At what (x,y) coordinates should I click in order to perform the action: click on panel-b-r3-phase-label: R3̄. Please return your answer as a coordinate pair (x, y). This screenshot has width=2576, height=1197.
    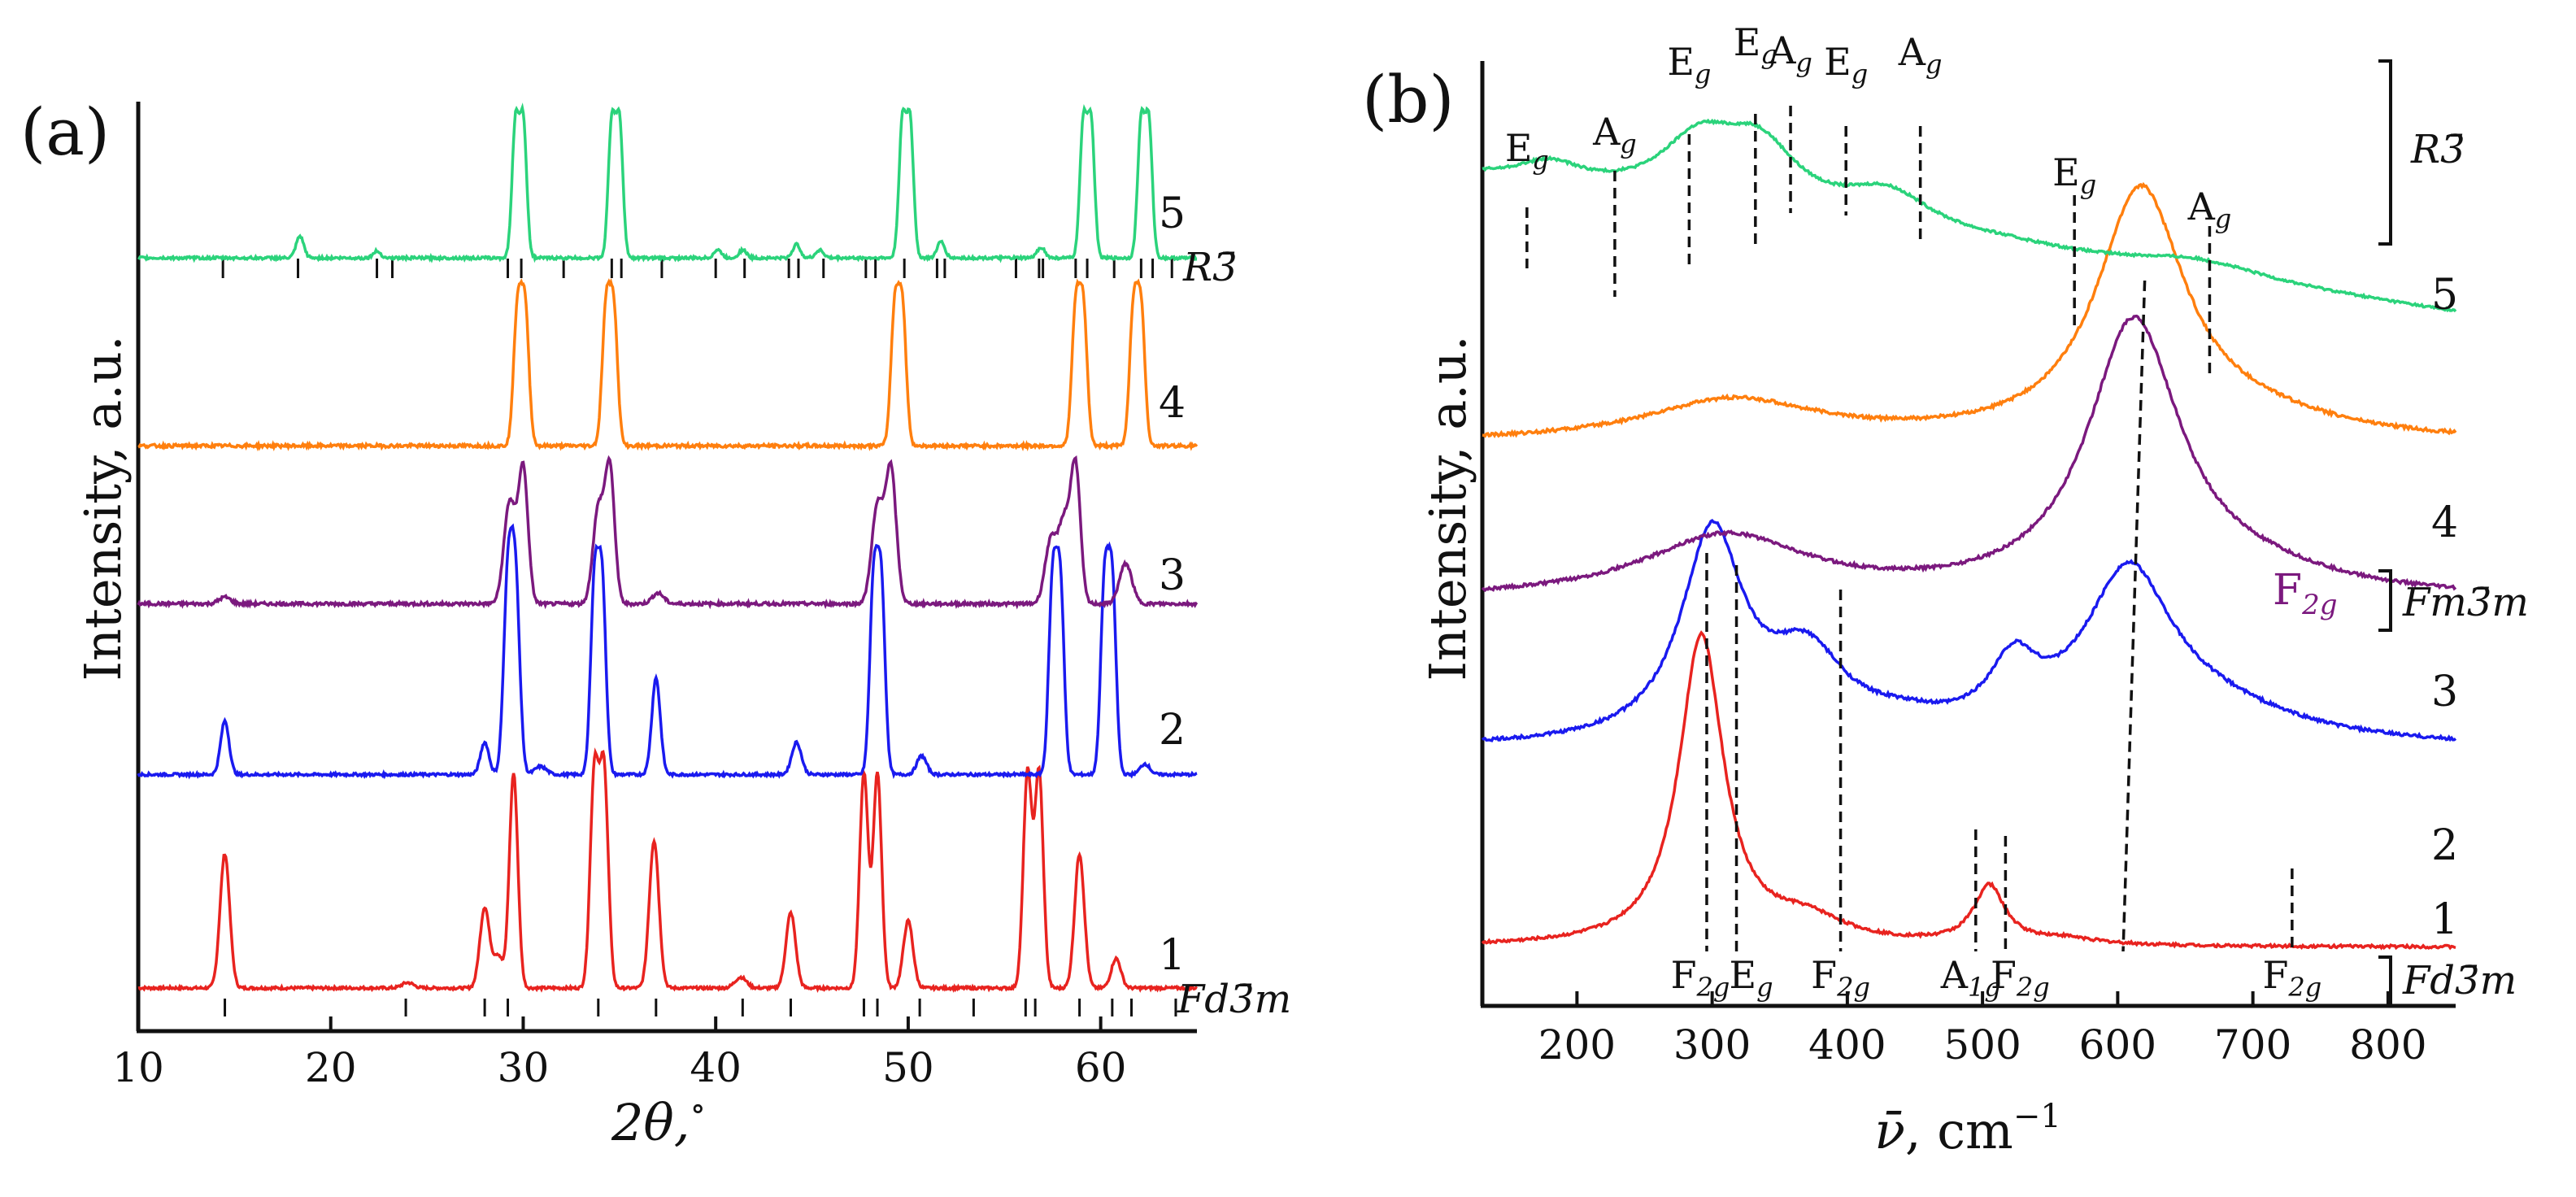
    Looking at the image, I should click on (2437, 149).